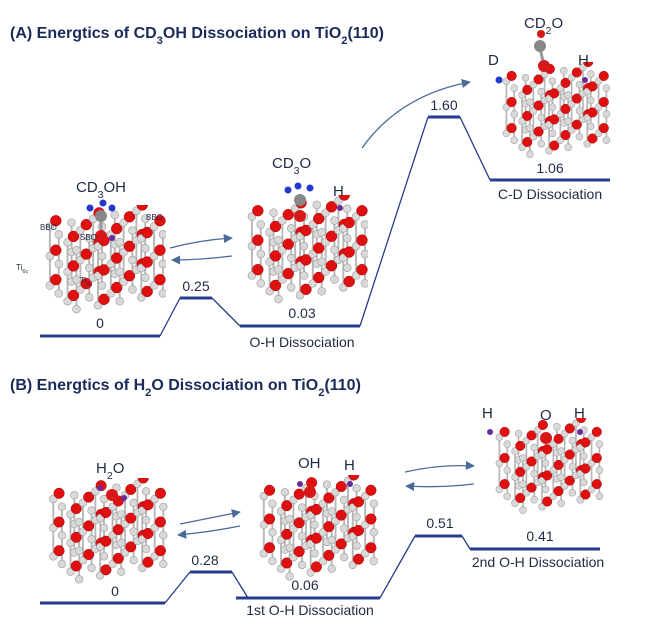 This screenshot has height=636, width=650. Describe the element at coordinates (304, 585) in the screenshot. I see `energy-label: 0.06` at that location.